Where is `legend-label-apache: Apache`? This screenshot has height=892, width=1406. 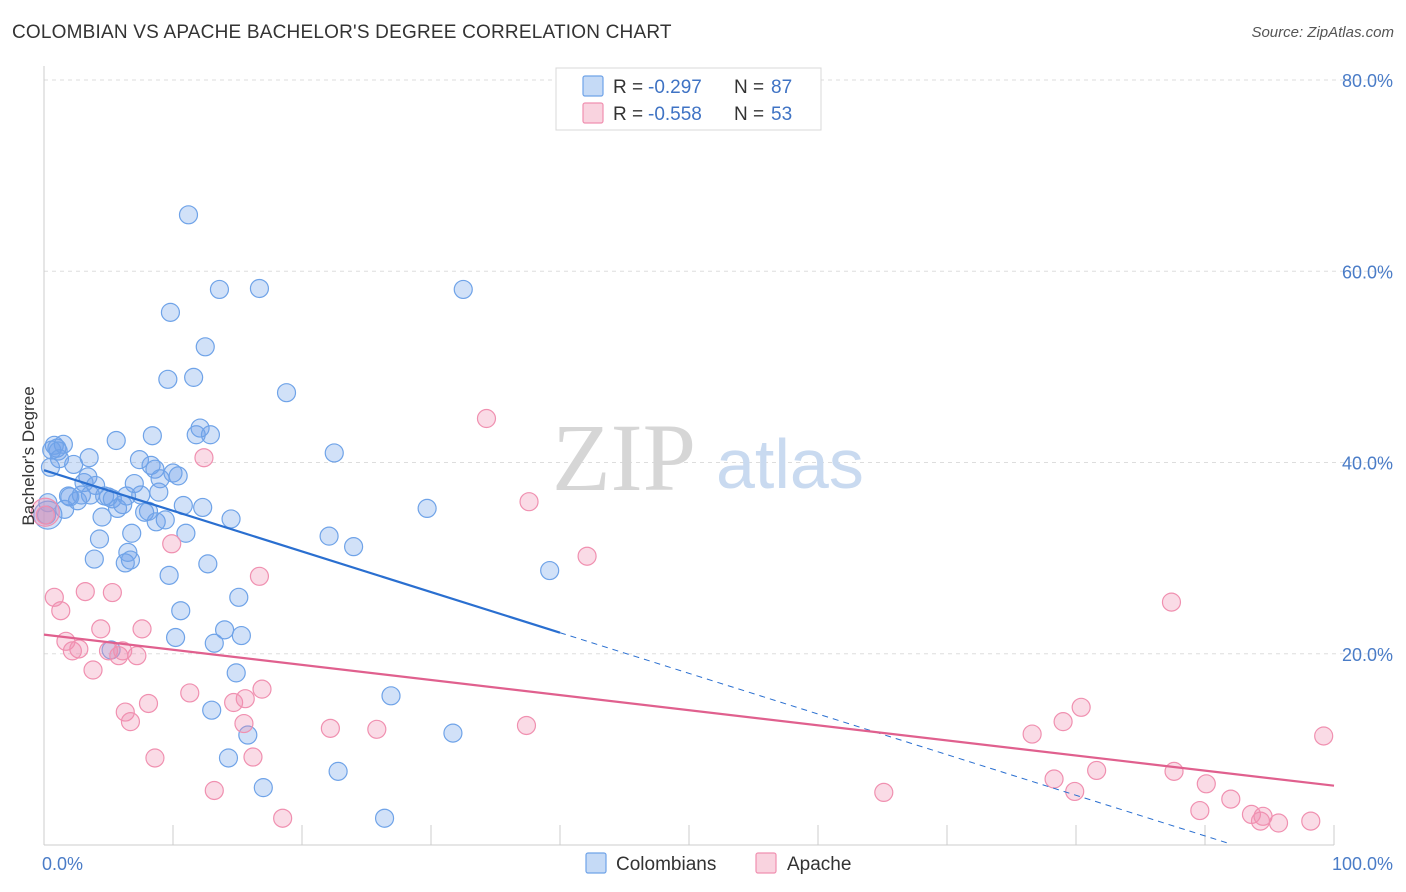 legend-label-apache: Apache is located at coordinates (819, 864).